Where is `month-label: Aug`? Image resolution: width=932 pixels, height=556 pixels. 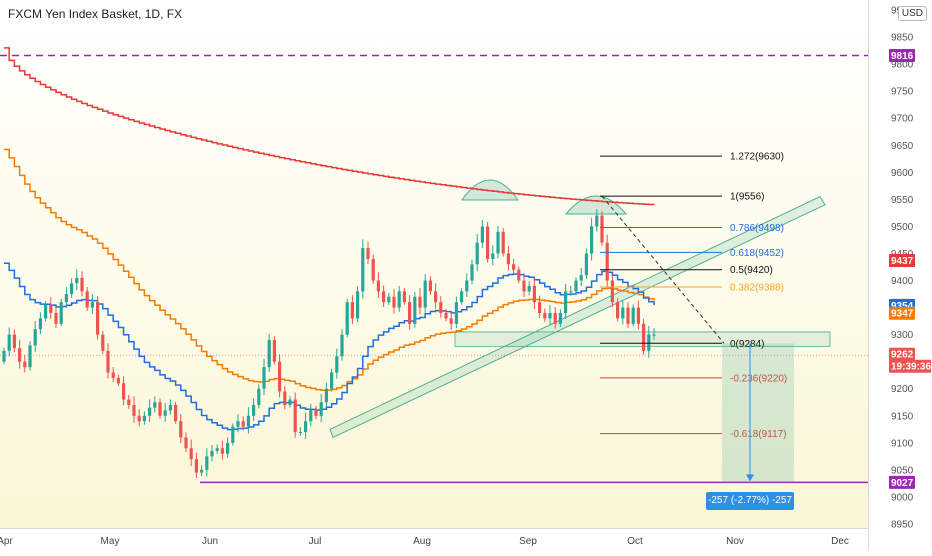
month-label: Aug is located at coordinates (422, 541).